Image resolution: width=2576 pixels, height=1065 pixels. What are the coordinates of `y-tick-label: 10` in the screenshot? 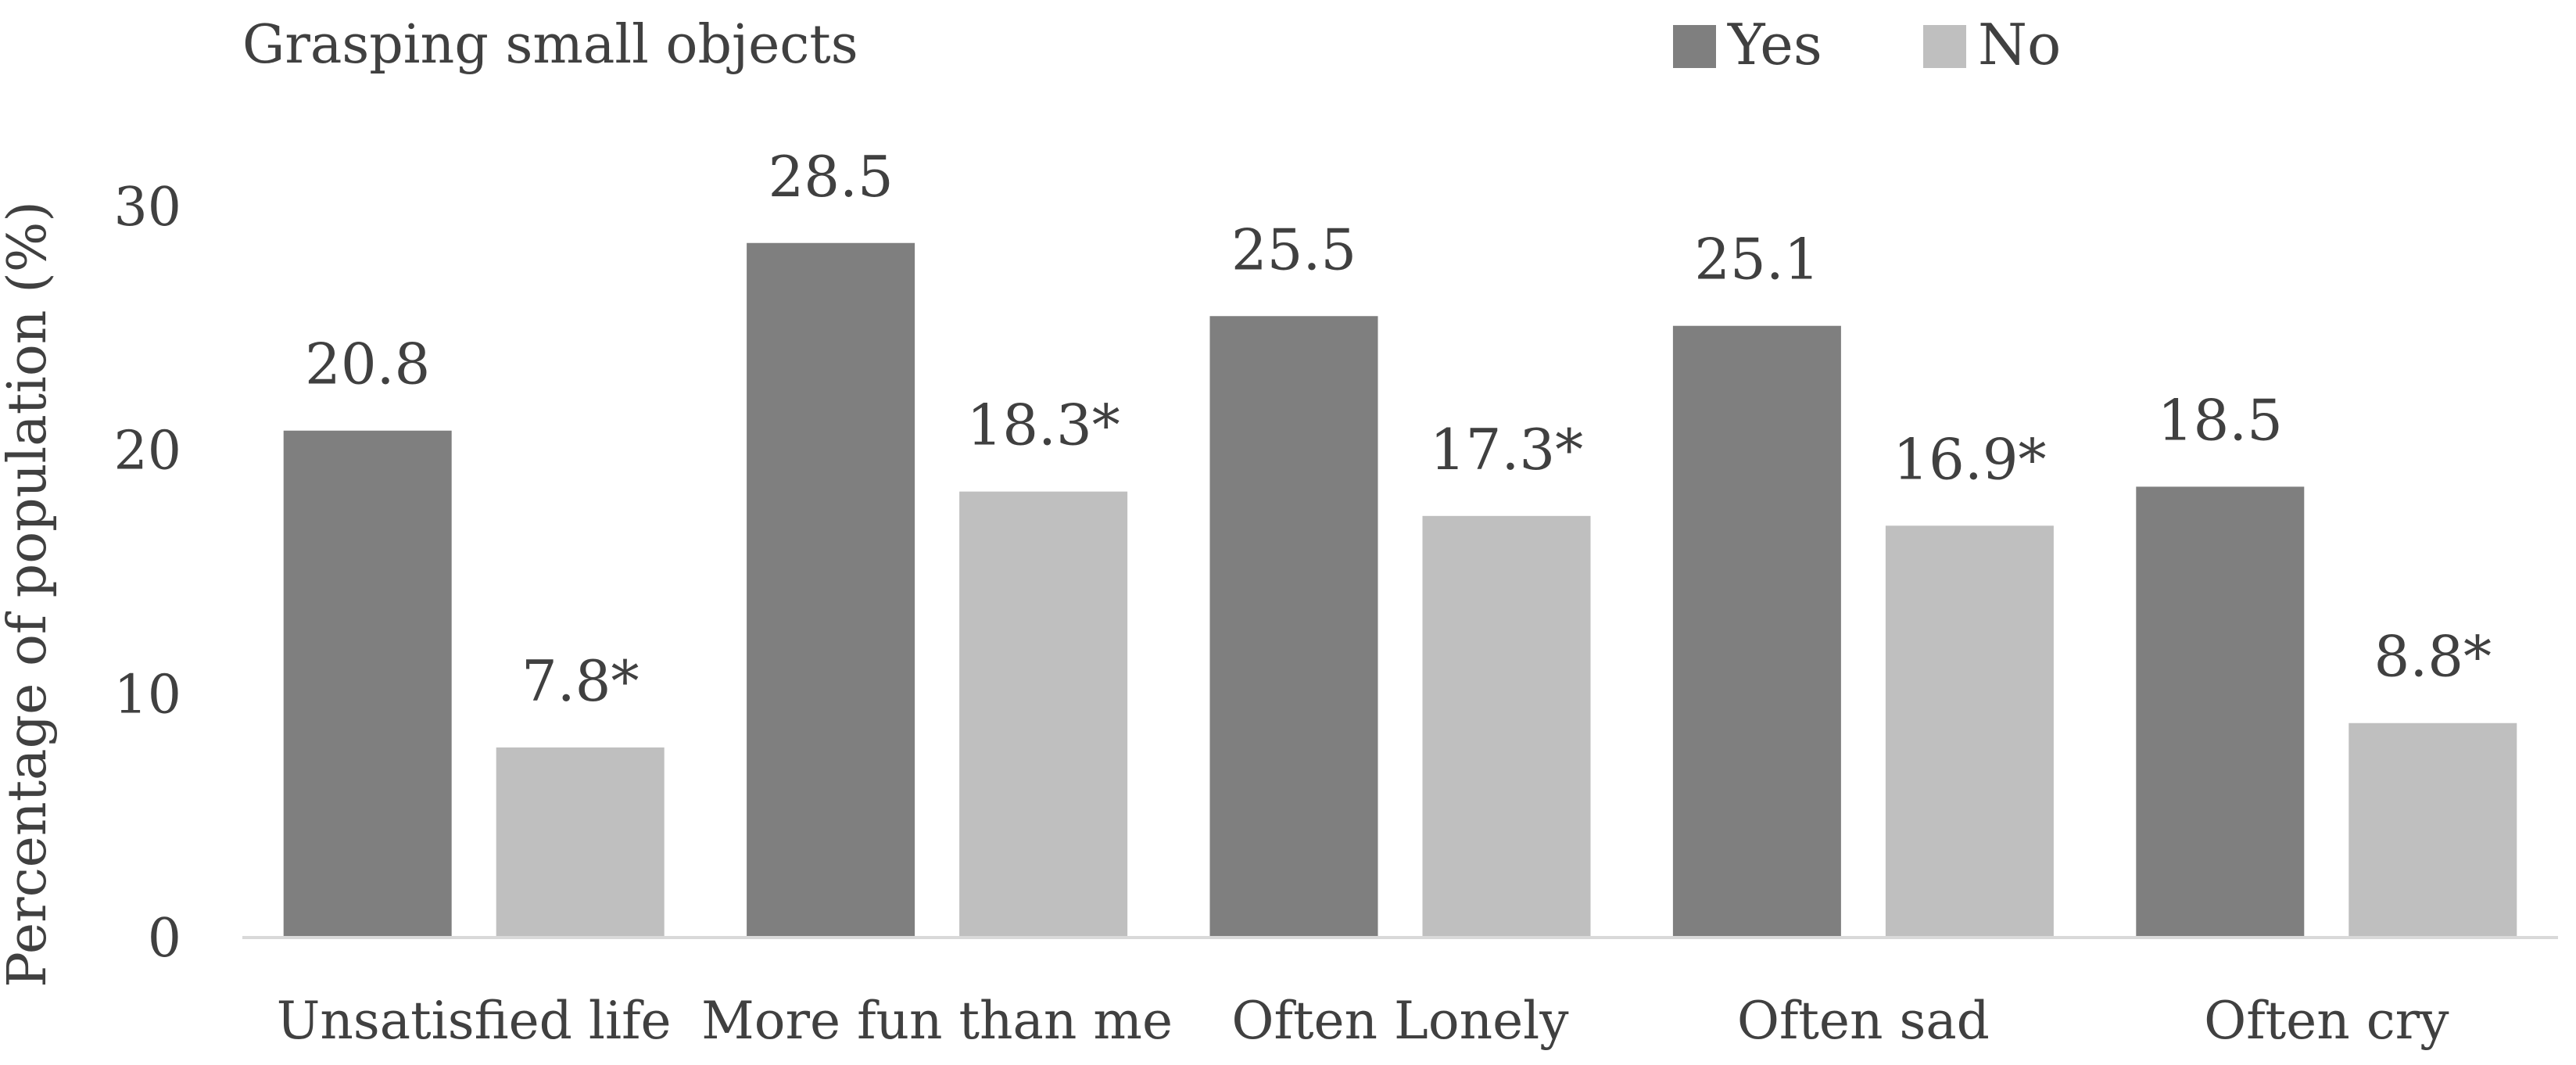 It's located at (147, 695).